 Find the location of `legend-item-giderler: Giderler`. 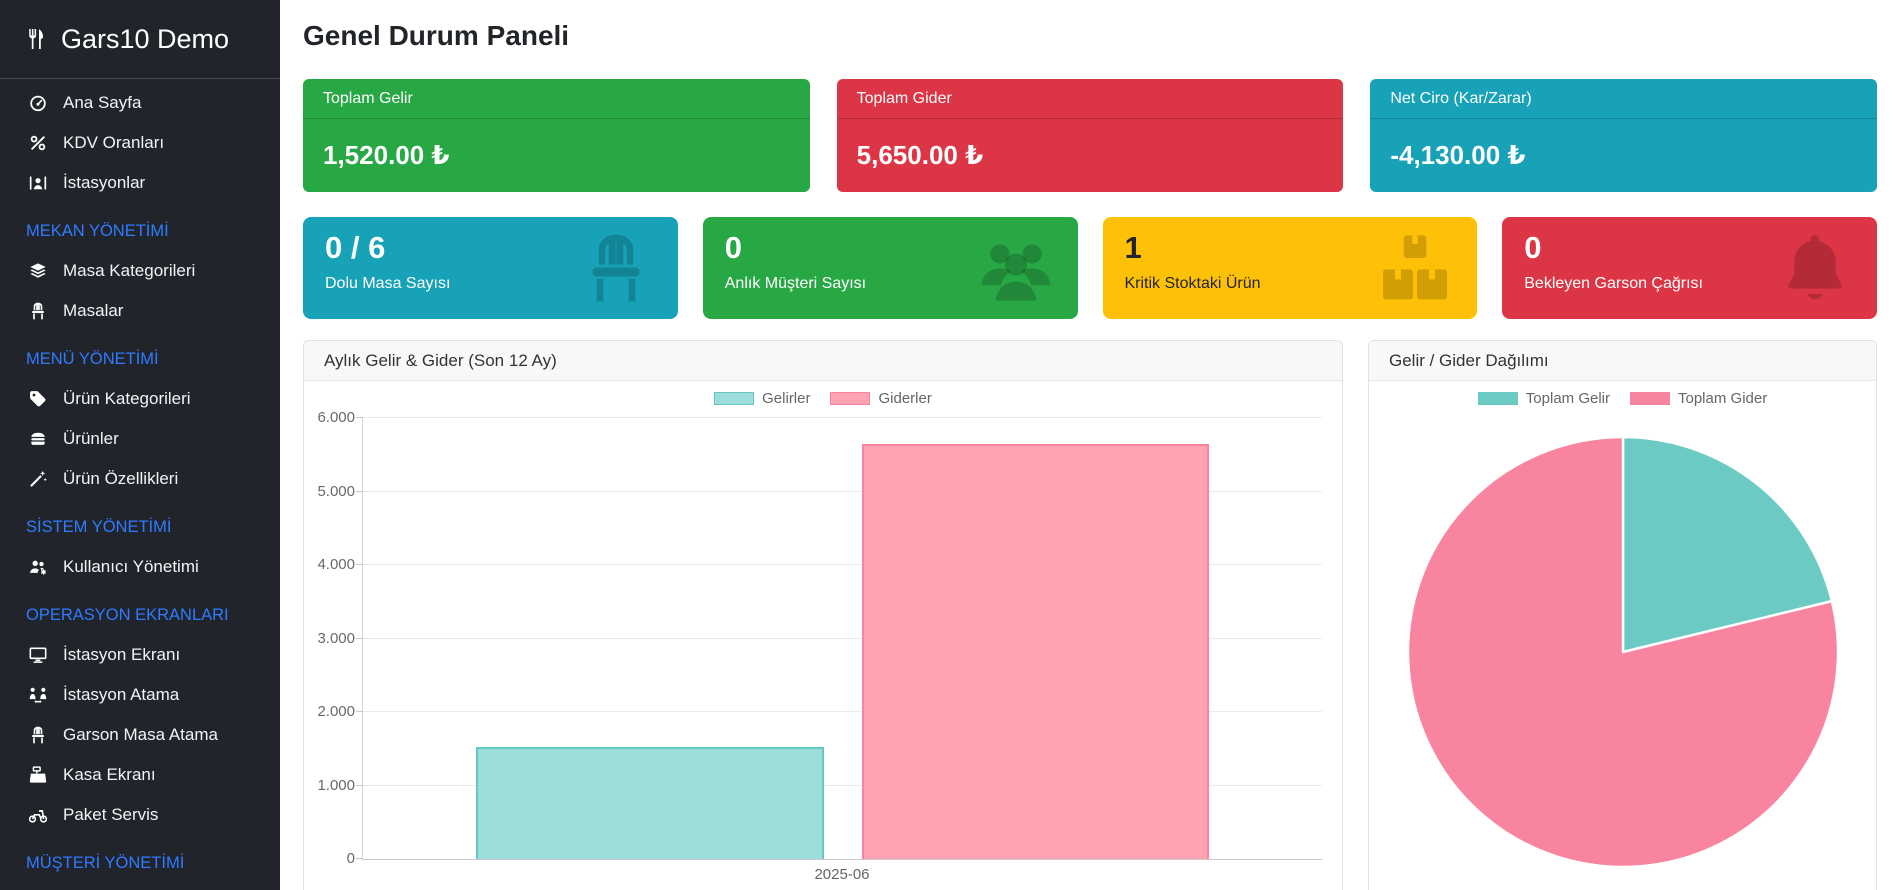

legend-item-giderler: Giderler is located at coordinates (881, 398).